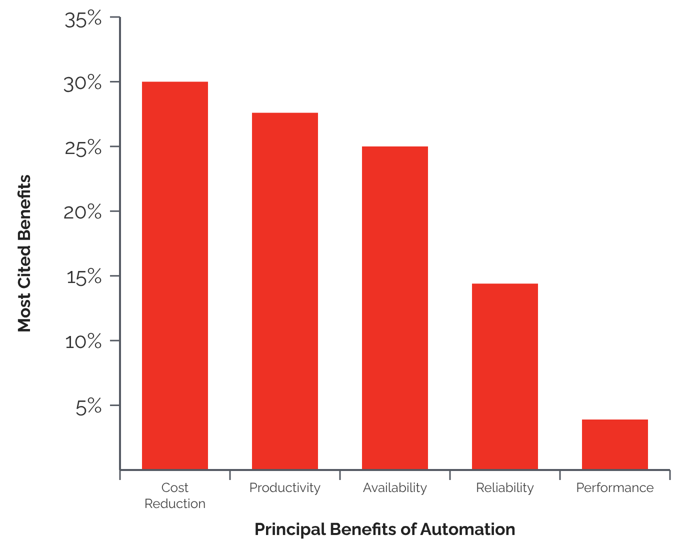  Describe the element at coordinates (285, 488) in the screenshot. I see `x-tick-label: Productivity` at that location.